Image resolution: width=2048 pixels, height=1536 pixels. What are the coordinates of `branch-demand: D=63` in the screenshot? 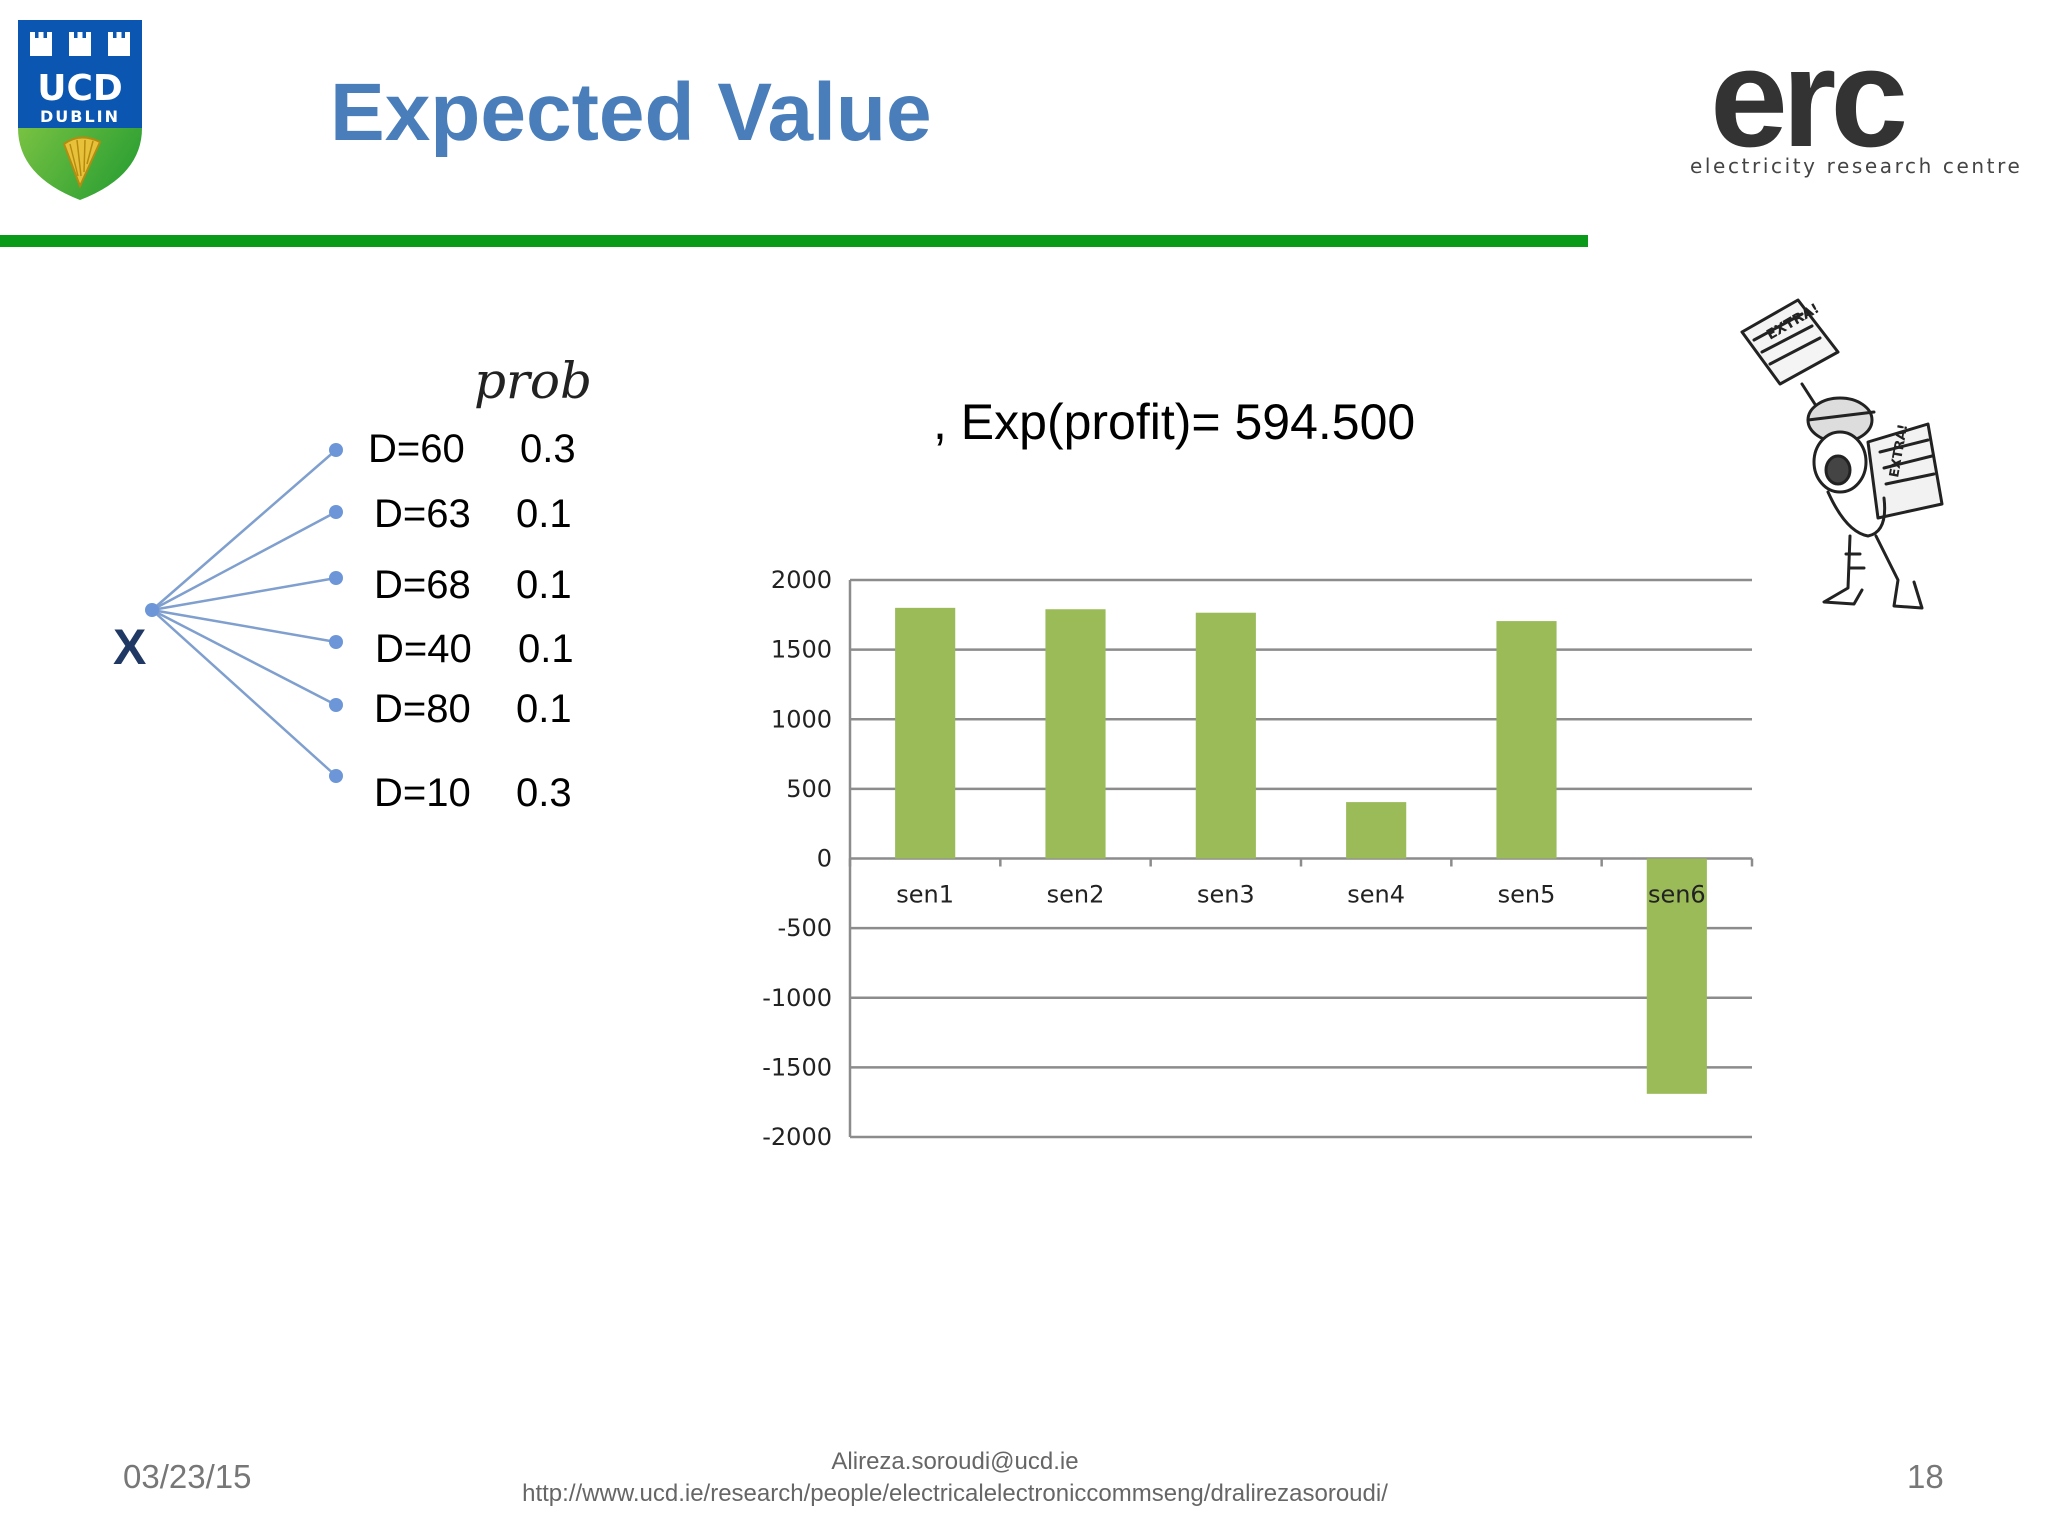 It's located at (422, 514).